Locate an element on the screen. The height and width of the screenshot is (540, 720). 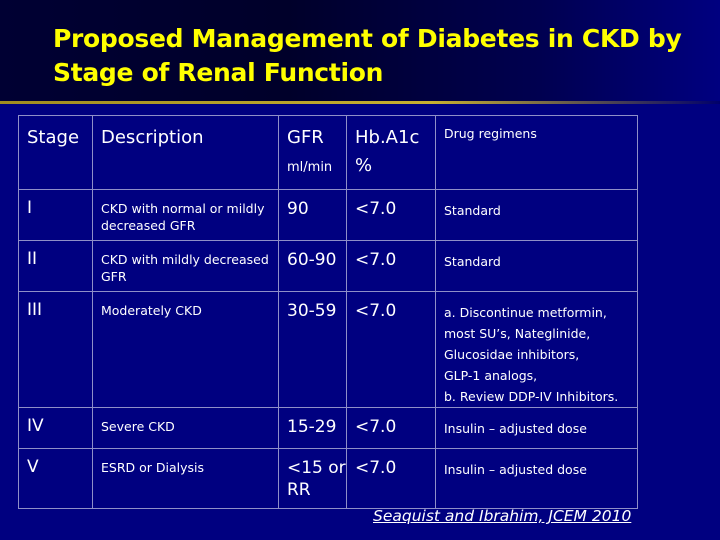
stage-cell: I is located at coordinates (55, 215).